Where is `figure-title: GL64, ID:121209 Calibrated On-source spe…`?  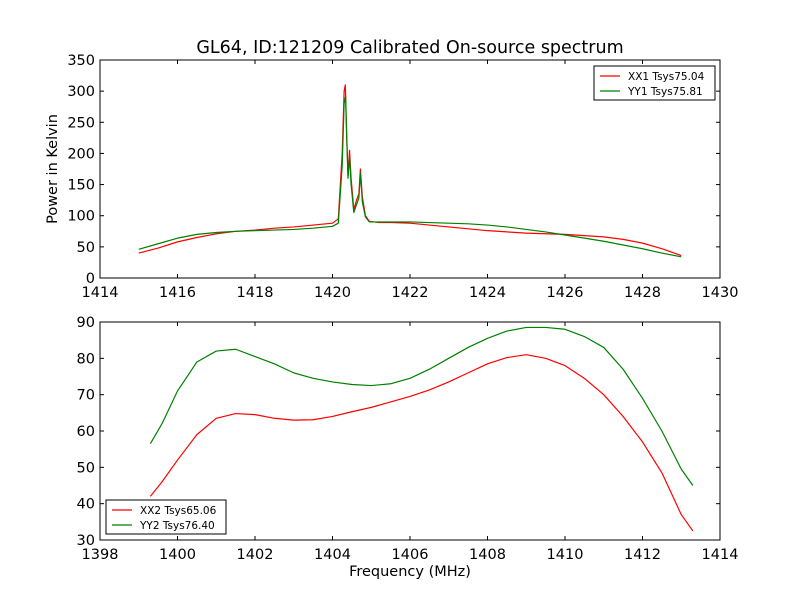 figure-title: GL64, ID:121209 Calibrated On-source spe… is located at coordinates (409, 48).